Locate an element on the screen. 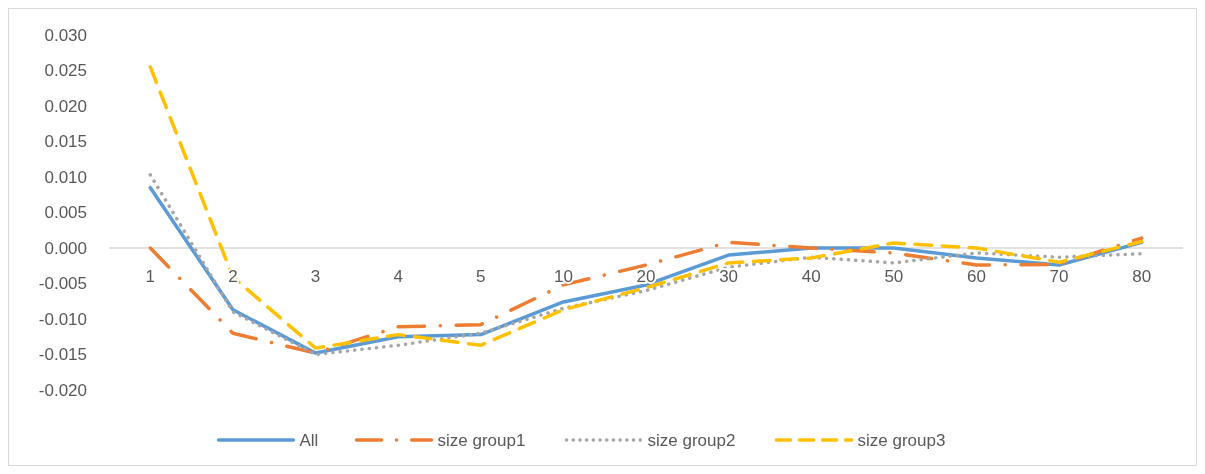 The width and height of the screenshot is (1205, 474). x-tick-label: 30 is located at coordinates (729, 276).